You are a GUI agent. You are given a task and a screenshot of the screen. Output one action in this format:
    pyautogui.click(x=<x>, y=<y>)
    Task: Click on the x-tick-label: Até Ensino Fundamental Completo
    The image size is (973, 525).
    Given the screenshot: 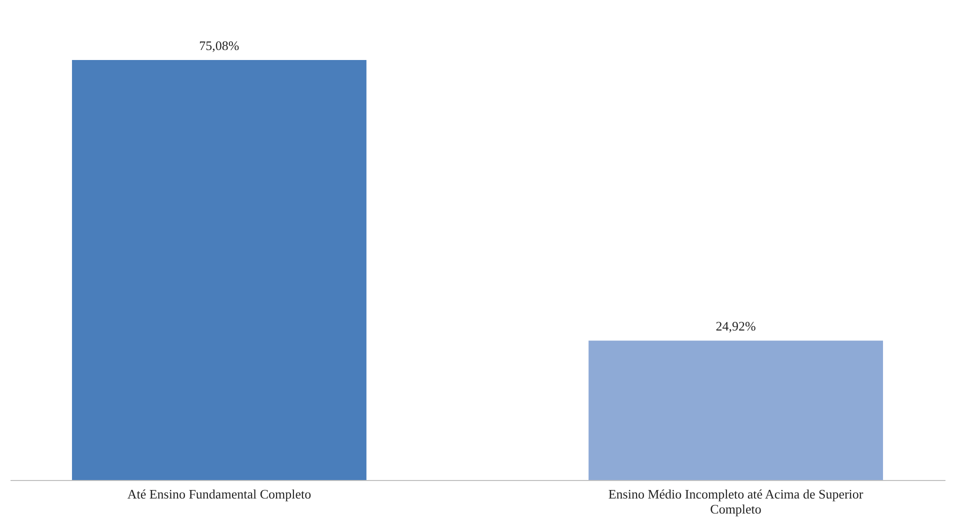 What is the action you would take?
    pyautogui.click(x=219, y=494)
    